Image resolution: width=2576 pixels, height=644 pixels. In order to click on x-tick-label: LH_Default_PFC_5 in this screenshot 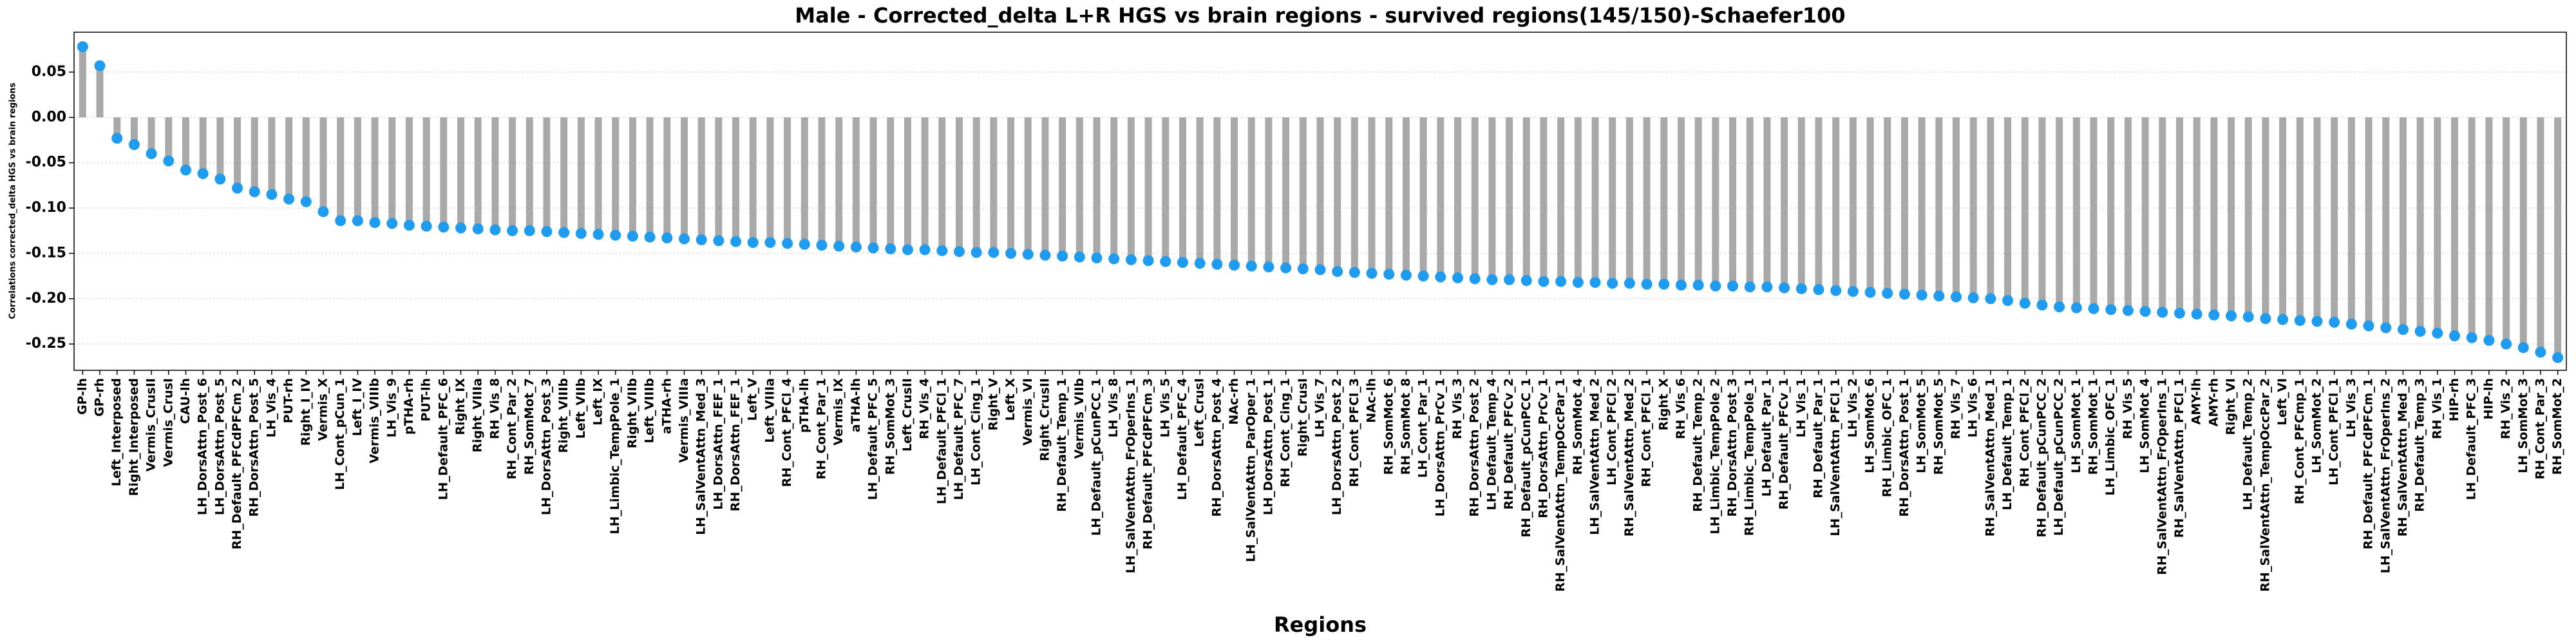, I will do `click(873, 439)`.